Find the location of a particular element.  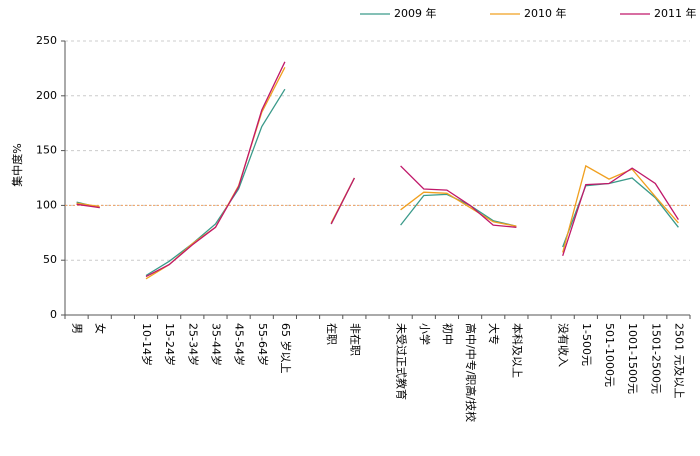

x-tick-label: 在职 is located at coordinates (331, 334).